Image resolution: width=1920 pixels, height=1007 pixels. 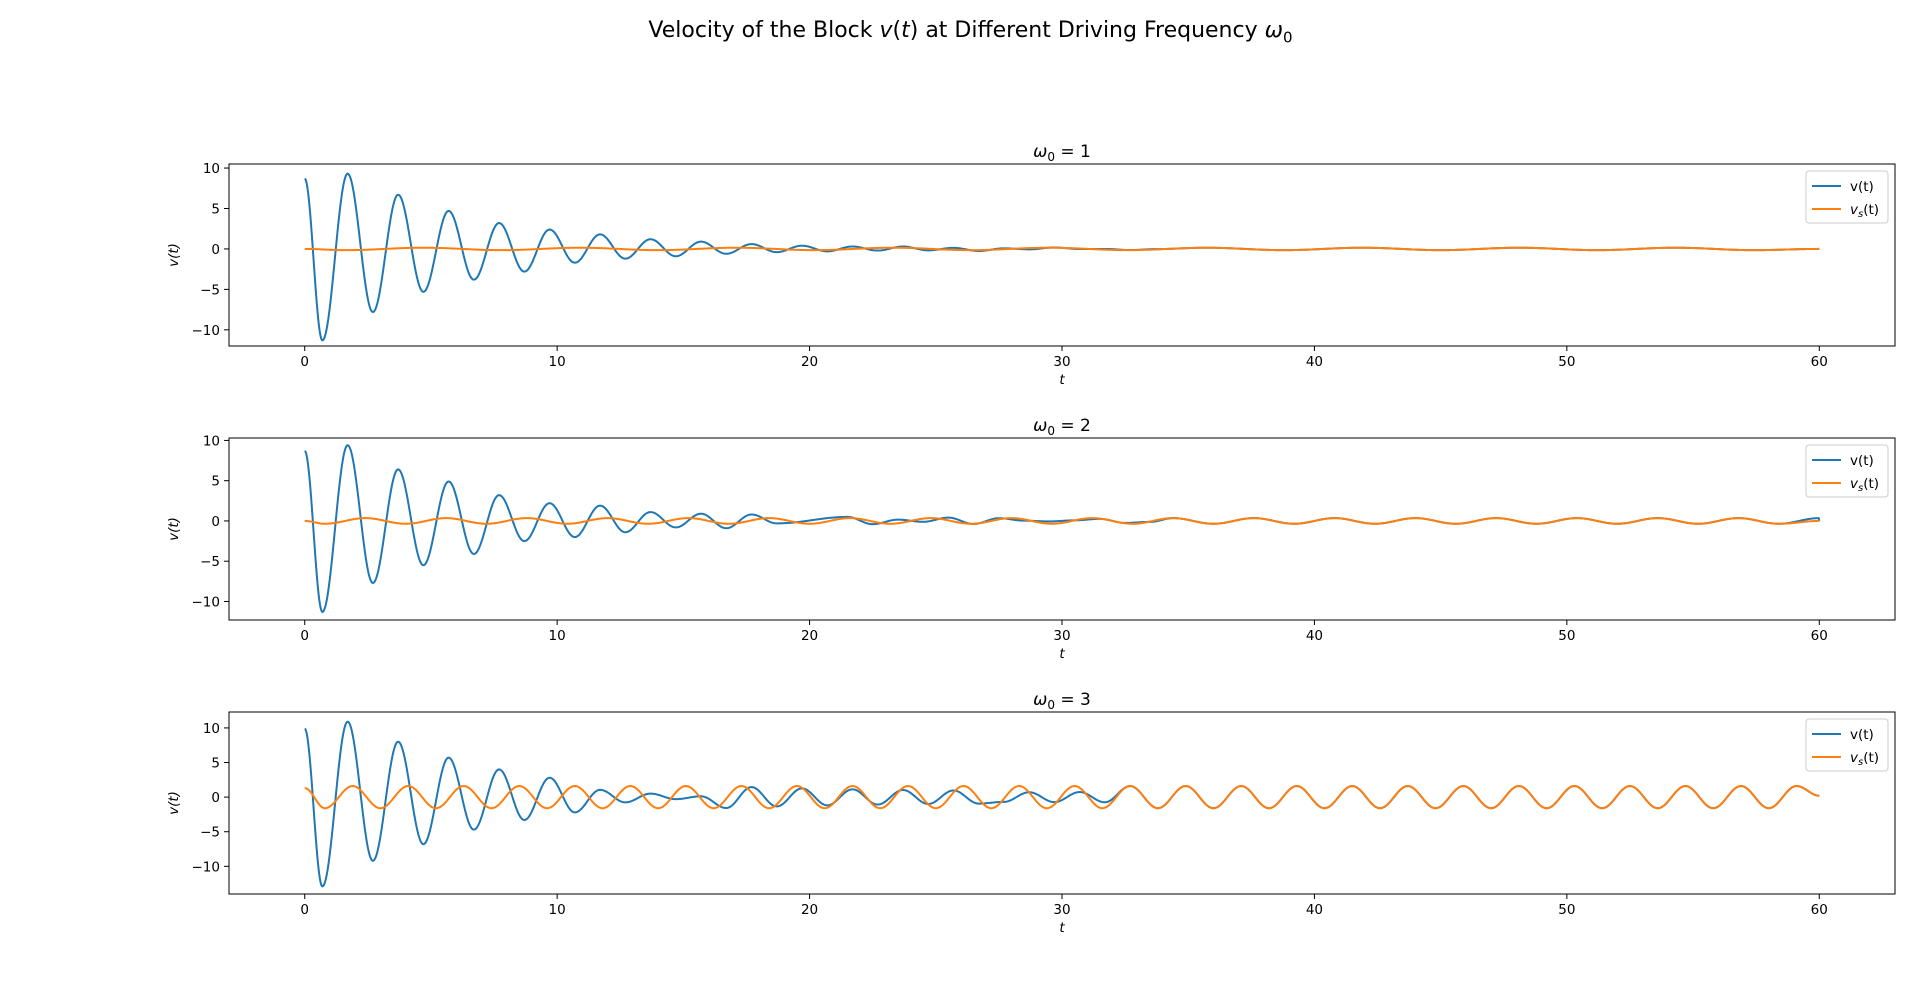 What do you see at coordinates (886, 30) in the screenshot?
I see `title-v-symbol: v` at bounding box center [886, 30].